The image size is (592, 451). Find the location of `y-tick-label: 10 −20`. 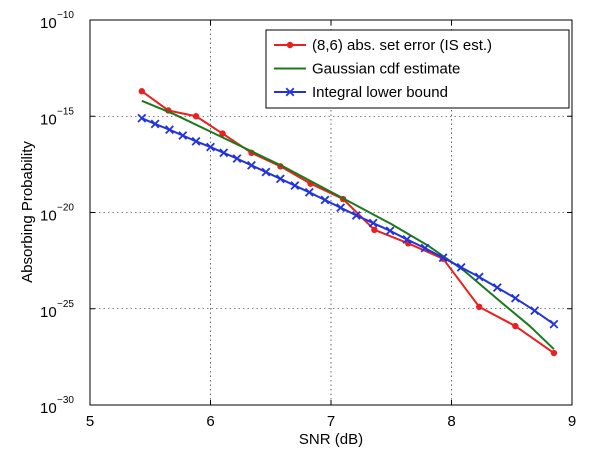

y-tick-label: 10 −20 is located at coordinates (57, 214).